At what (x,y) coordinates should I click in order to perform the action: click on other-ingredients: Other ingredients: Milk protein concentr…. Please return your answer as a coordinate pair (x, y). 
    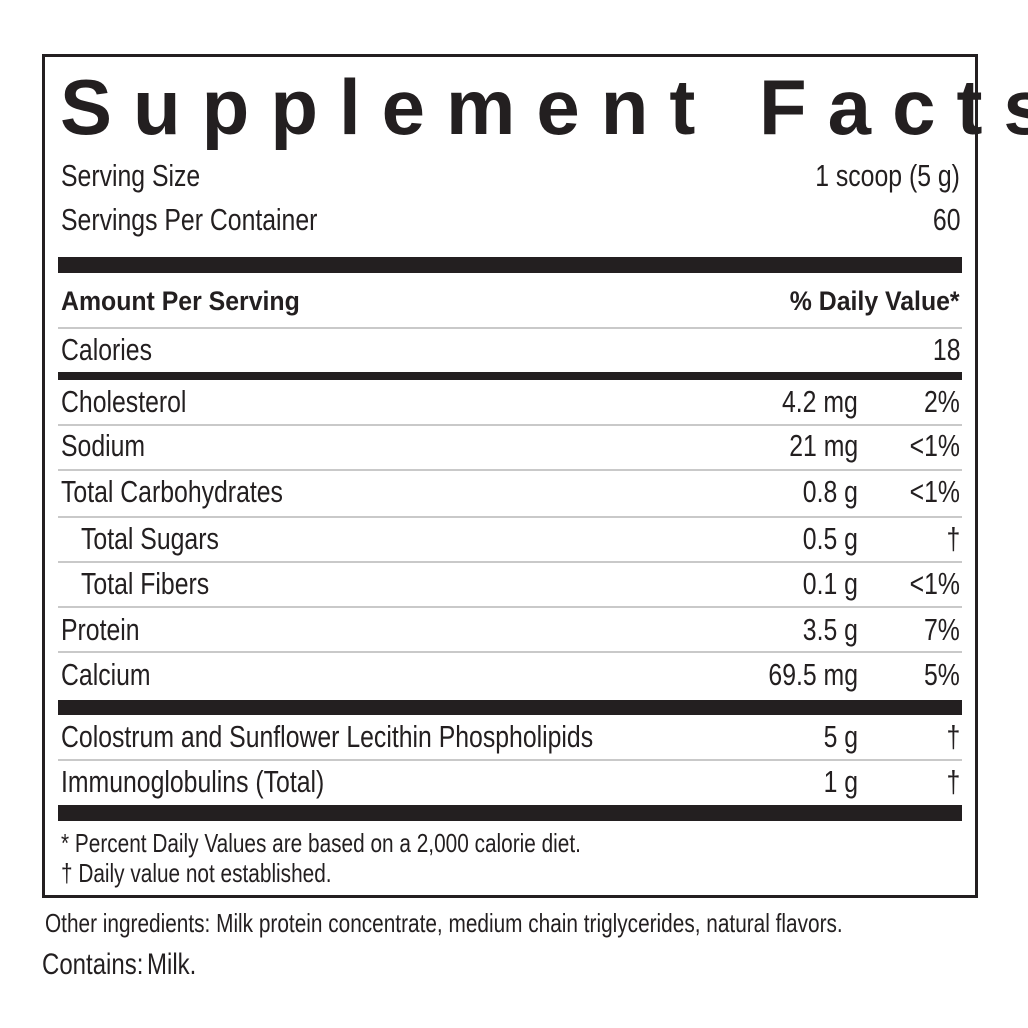
    Looking at the image, I should click on (444, 923).